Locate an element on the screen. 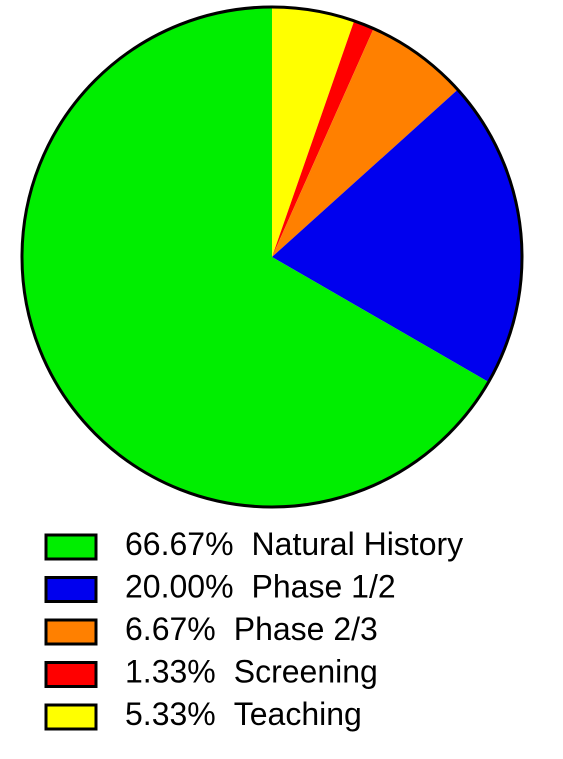 The width and height of the screenshot is (563, 759). legend-label: 20.00% Phase 1/2 is located at coordinates (260, 587).